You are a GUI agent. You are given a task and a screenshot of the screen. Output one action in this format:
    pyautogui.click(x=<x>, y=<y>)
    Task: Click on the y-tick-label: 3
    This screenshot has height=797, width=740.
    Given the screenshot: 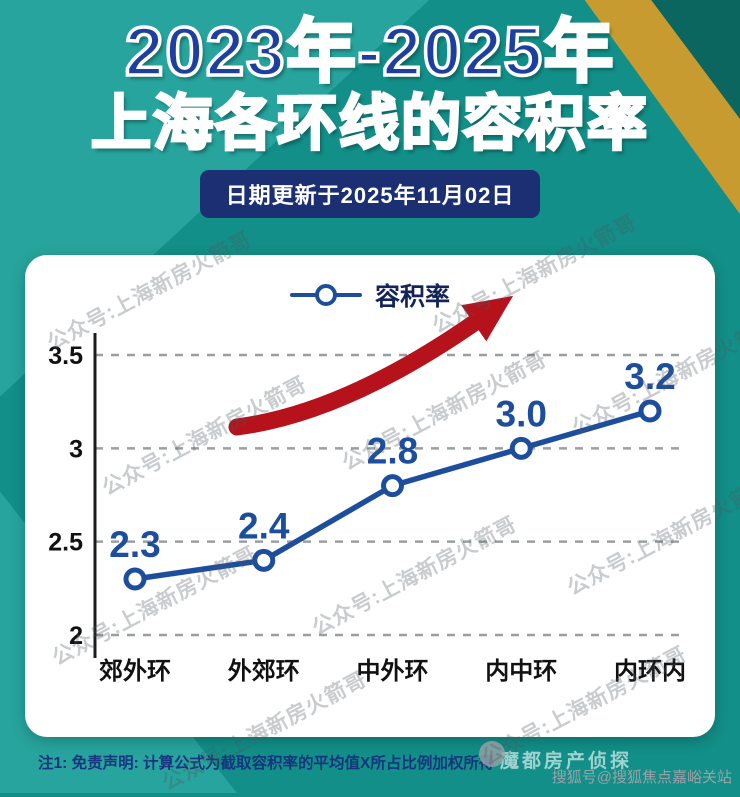 What is the action you would take?
    pyautogui.click(x=76, y=449)
    